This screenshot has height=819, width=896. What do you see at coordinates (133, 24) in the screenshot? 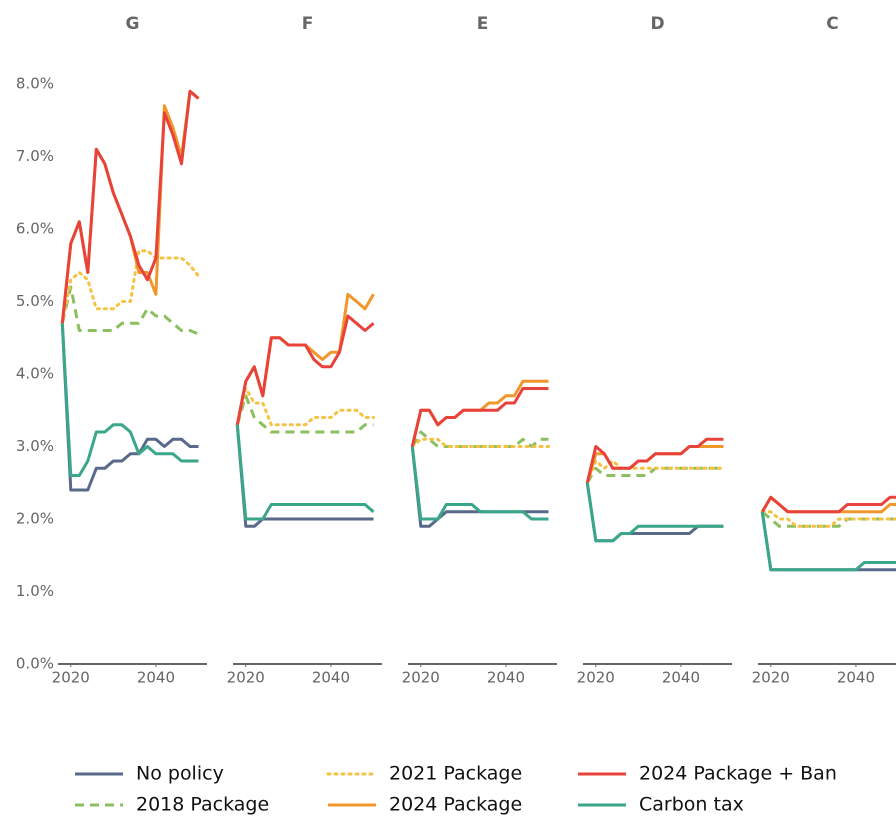
I see `panel-title: G` at bounding box center [133, 24].